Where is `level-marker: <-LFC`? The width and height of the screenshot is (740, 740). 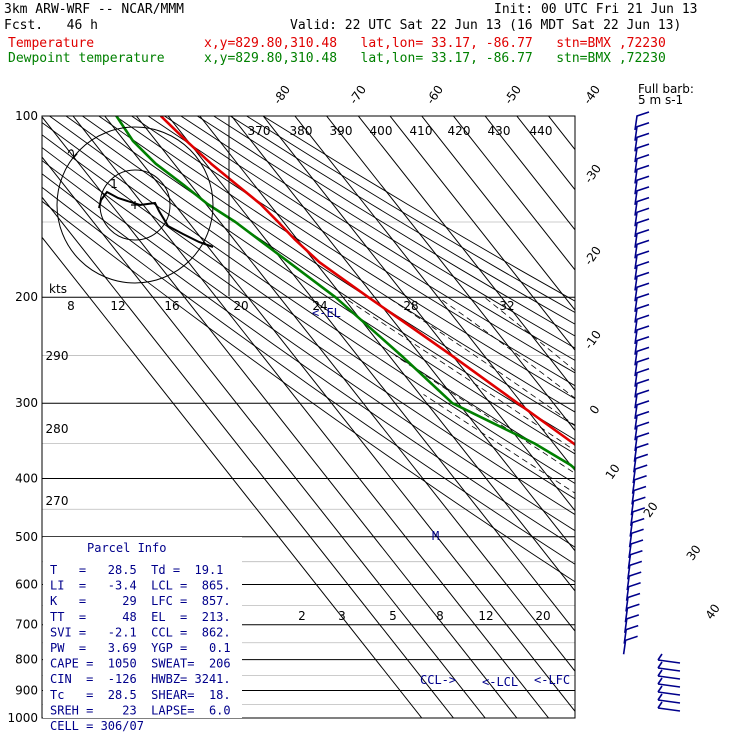 level-marker: <-LFC is located at coordinates (552, 680).